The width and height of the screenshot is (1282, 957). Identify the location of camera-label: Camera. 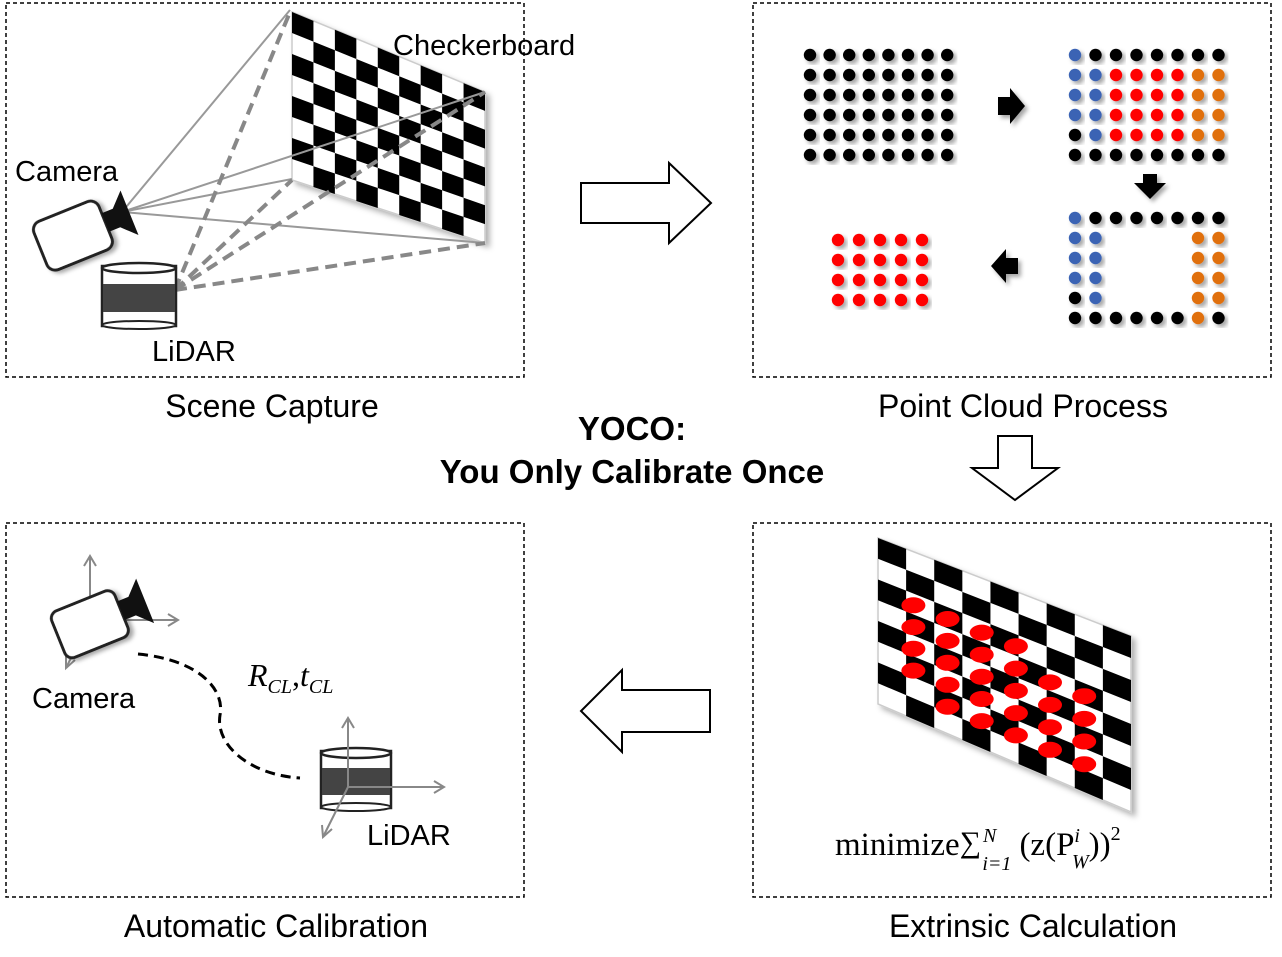
(67, 172).